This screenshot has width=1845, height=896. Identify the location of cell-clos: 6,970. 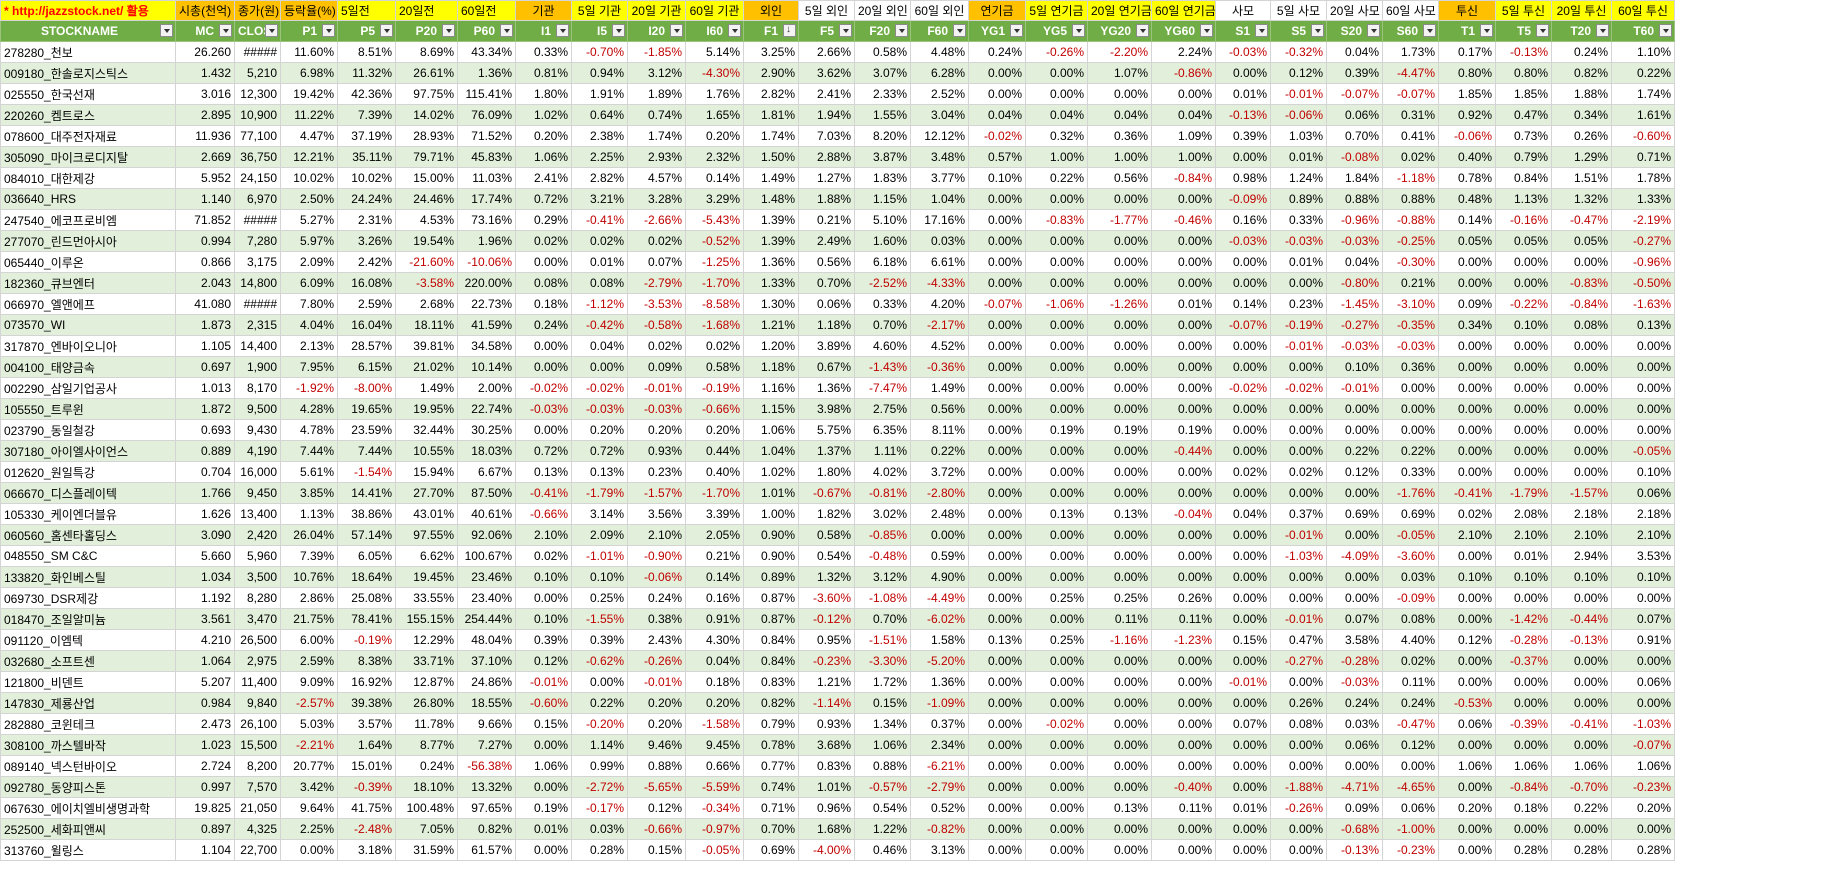
(257, 199).